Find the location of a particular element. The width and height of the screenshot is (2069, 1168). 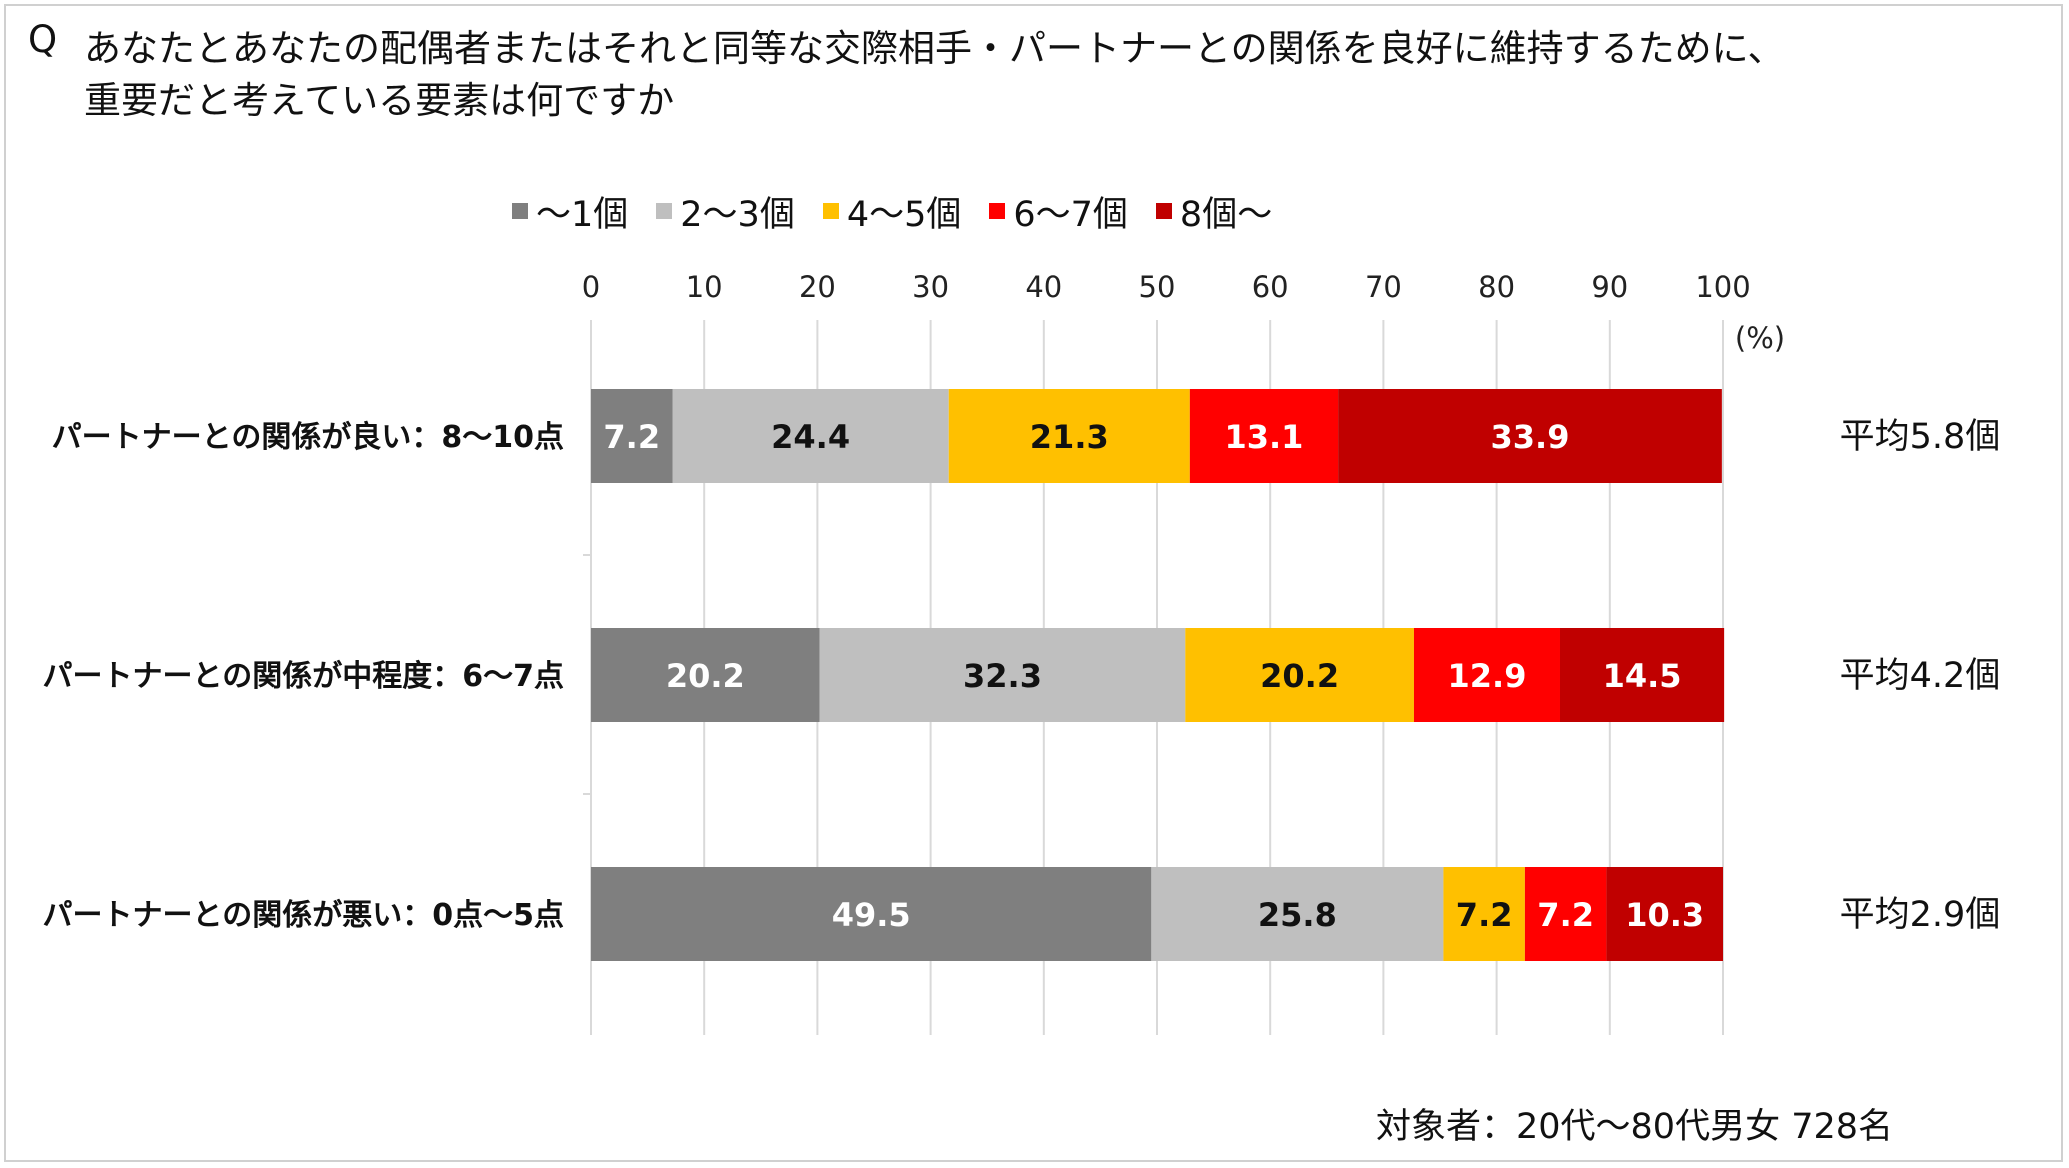

x-tick-label: 30 is located at coordinates (930, 287).